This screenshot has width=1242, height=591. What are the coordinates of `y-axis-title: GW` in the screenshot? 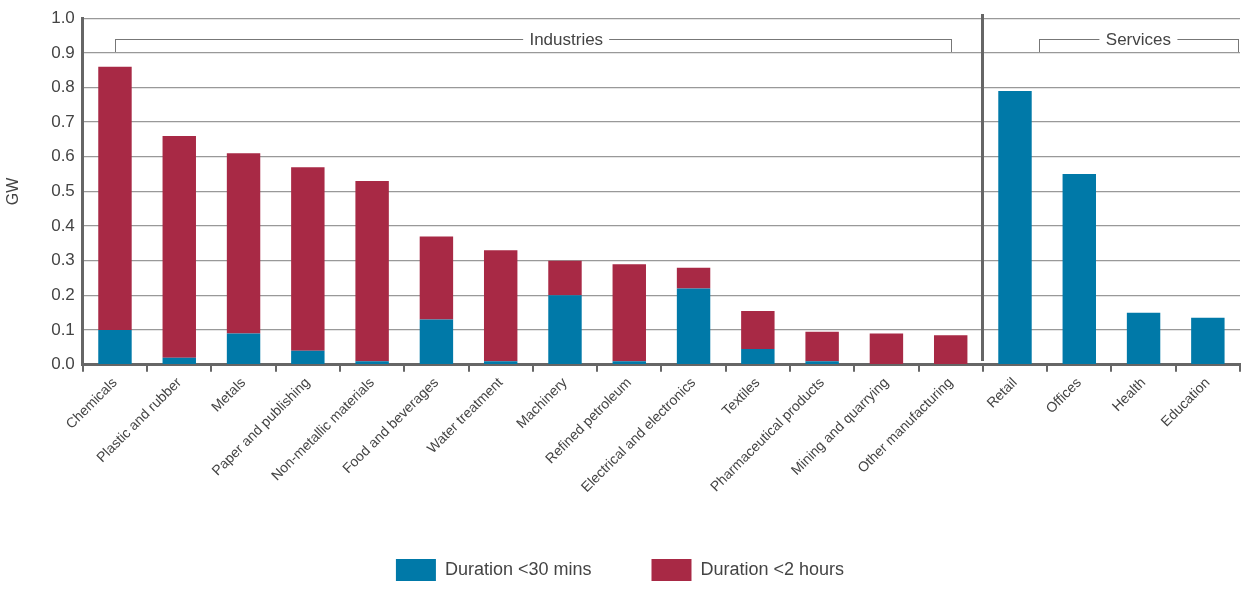 It's located at (13, 191).